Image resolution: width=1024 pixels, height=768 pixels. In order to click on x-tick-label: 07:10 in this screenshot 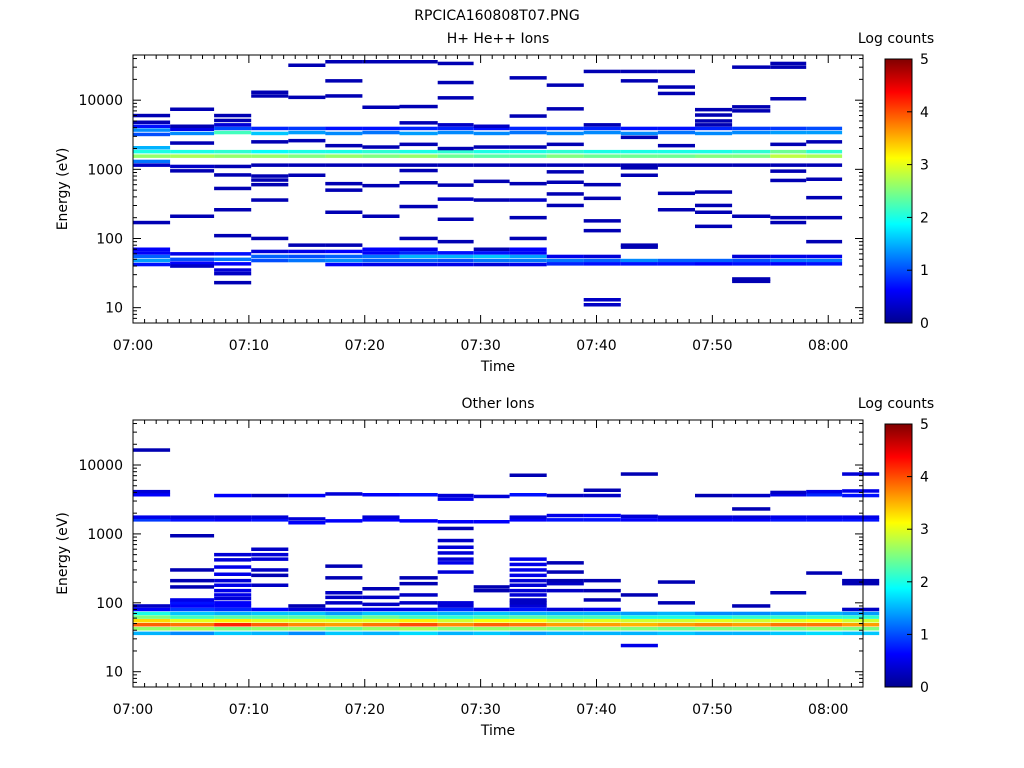, I will do `click(249, 346)`.